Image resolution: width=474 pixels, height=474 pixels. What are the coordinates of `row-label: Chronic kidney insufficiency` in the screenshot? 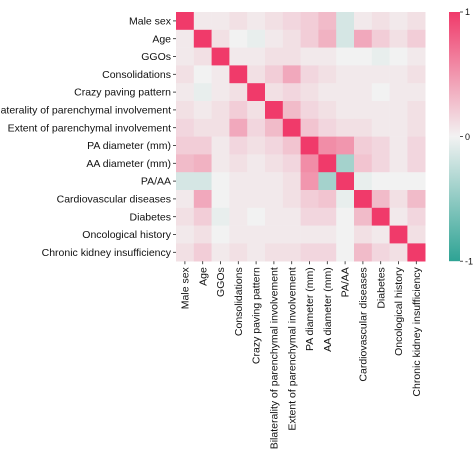 It's located at (107, 253).